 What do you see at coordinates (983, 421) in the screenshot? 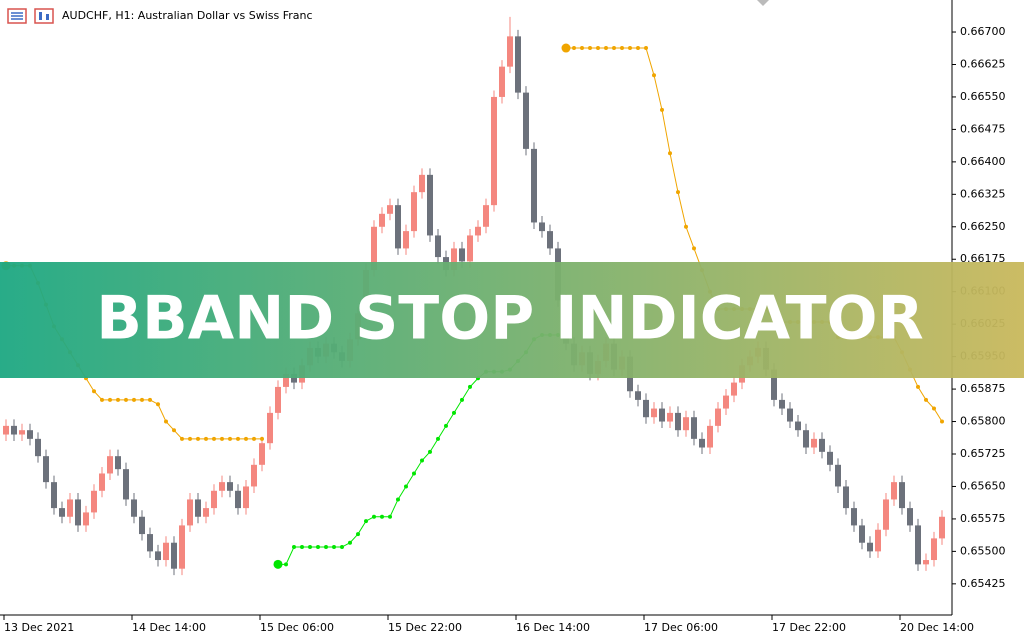
I see `y-tick-label: 0.65800` at bounding box center [983, 421].